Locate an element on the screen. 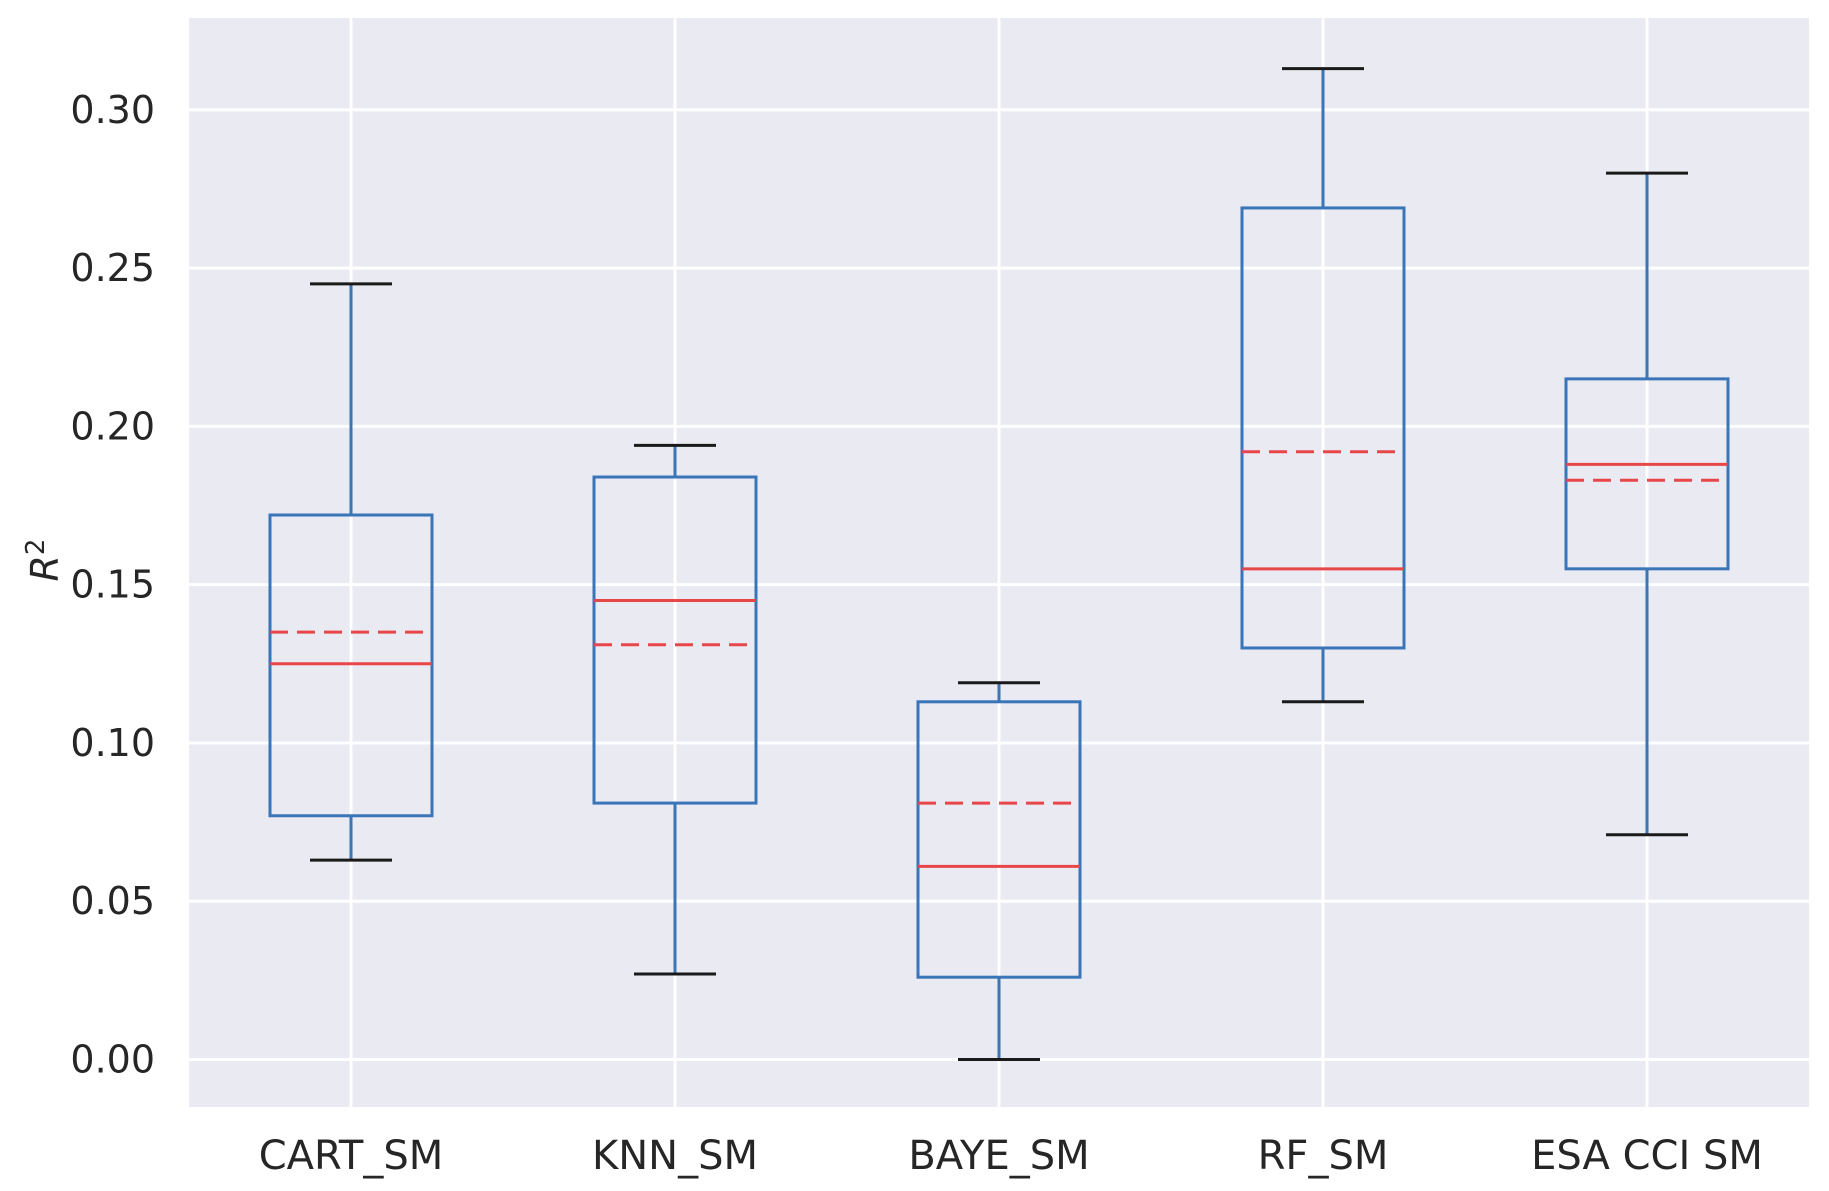 The height and width of the screenshot is (1191, 1829). y-tick-label: 0.05 is located at coordinates (112, 901).